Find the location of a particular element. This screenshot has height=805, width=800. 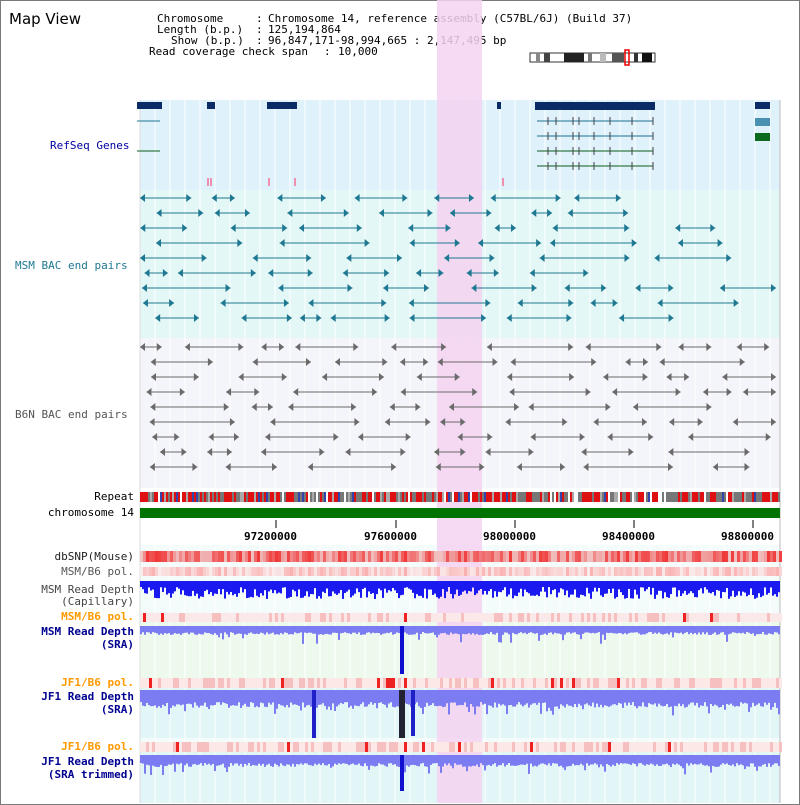

jf1-b6-pol-trimmed-label: JF1/B6 pol. is located at coordinates (97, 746).